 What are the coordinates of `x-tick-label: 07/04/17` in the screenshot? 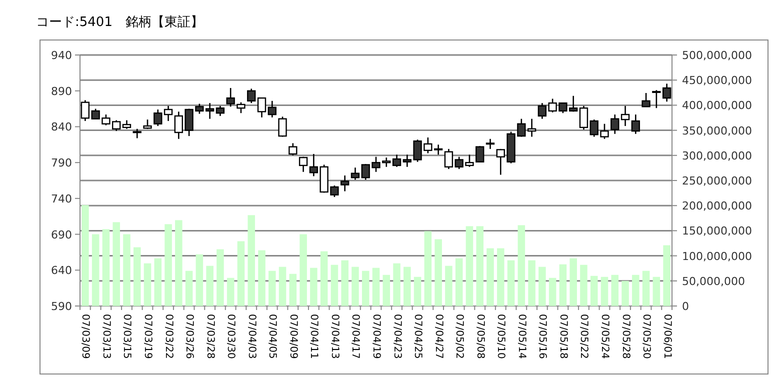 It's located at (355, 336).